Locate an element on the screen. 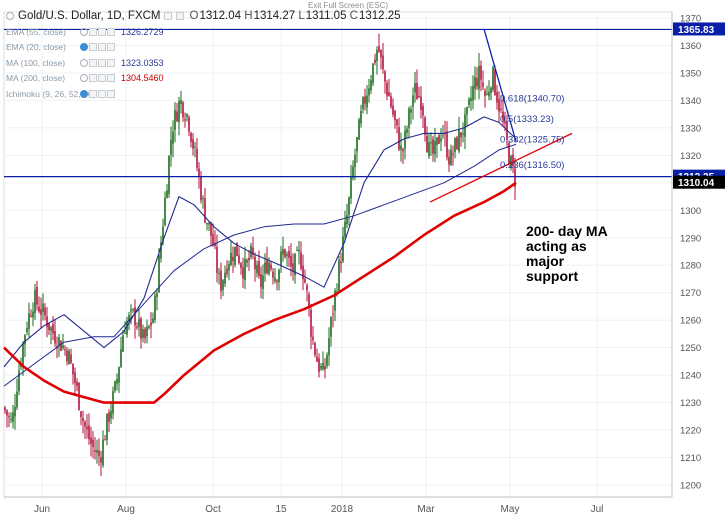 This screenshot has width=728, height=523. fib-level-label: 0.5(1333.23) is located at coordinates (527, 119).